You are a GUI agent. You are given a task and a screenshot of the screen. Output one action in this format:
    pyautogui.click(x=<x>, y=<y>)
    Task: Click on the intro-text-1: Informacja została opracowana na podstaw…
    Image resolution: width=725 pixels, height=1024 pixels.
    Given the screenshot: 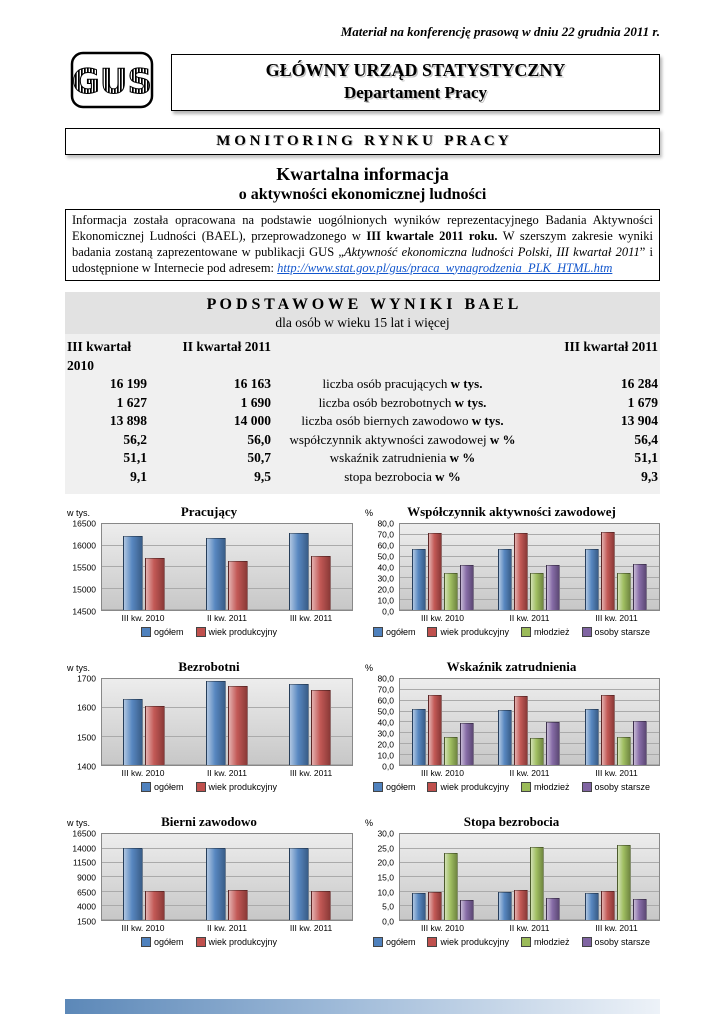 What is the action you would take?
    pyautogui.click(x=362, y=227)
    